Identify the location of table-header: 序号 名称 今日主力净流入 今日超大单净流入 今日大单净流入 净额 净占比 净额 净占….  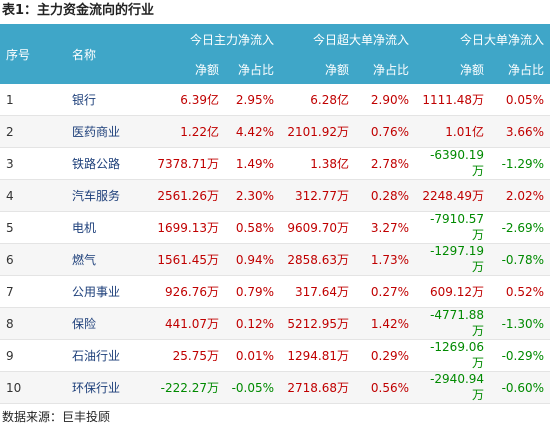
(275, 54).